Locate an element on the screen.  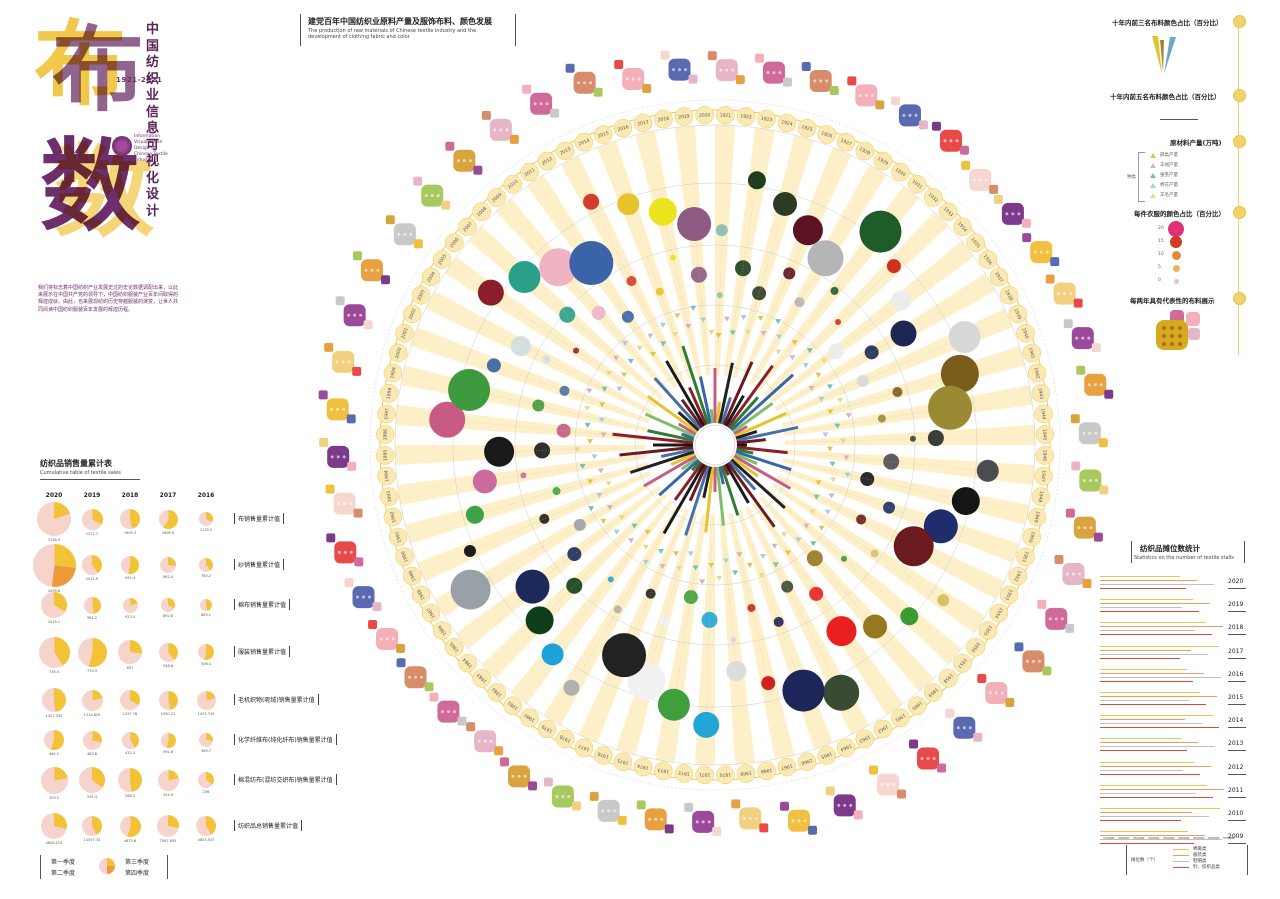
legend-top3-icon is located at coordinates (1164, 55).